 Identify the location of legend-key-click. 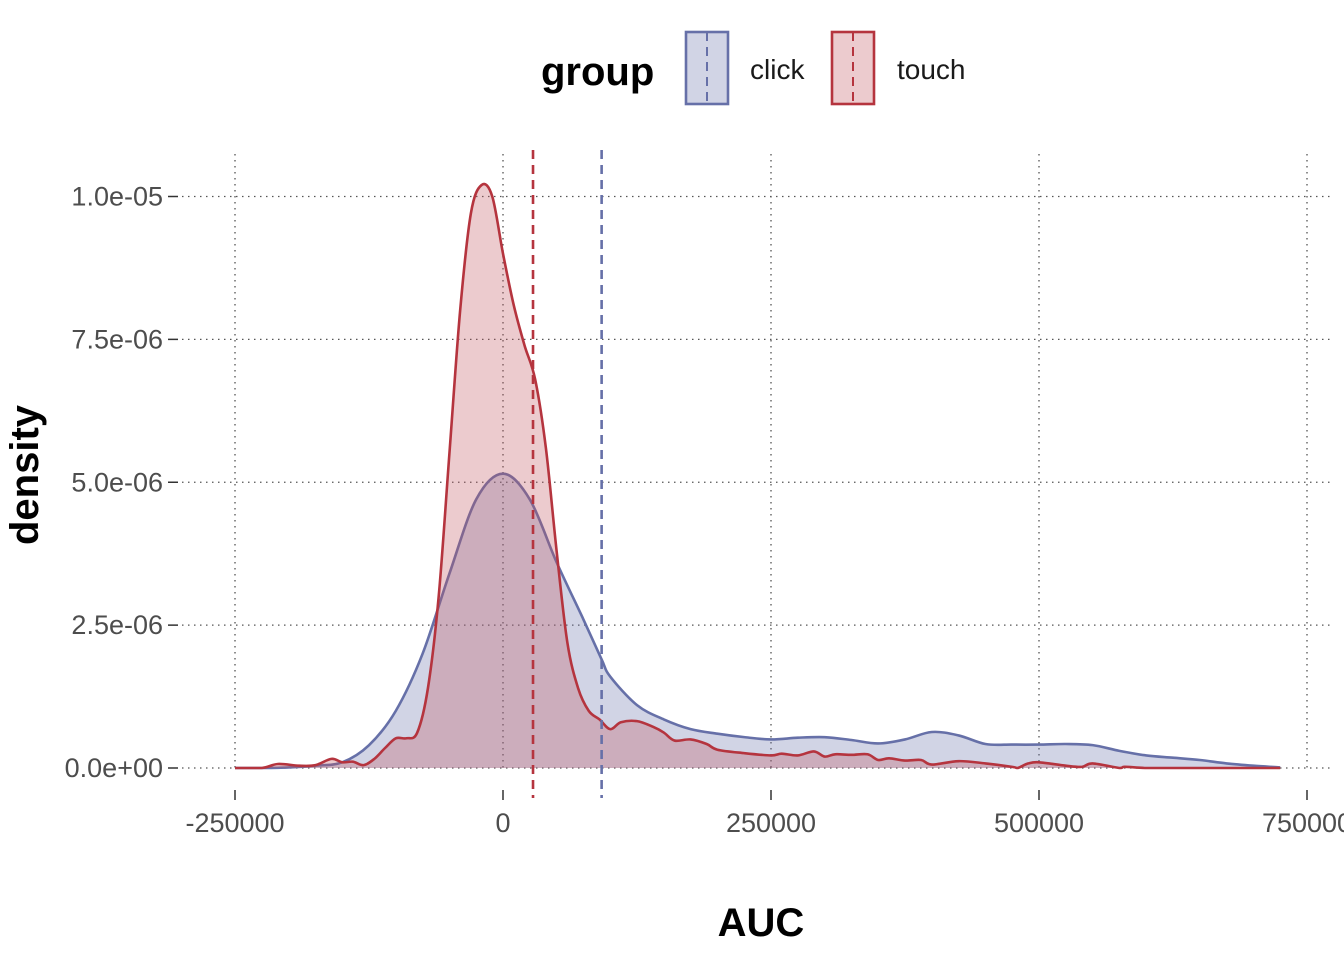
(707, 68).